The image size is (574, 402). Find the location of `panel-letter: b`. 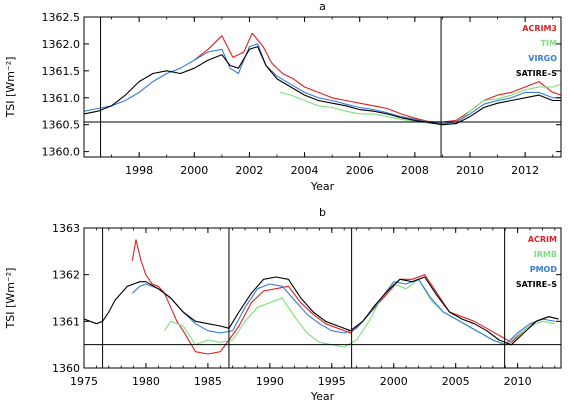

panel-letter: b is located at coordinates (322, 212).